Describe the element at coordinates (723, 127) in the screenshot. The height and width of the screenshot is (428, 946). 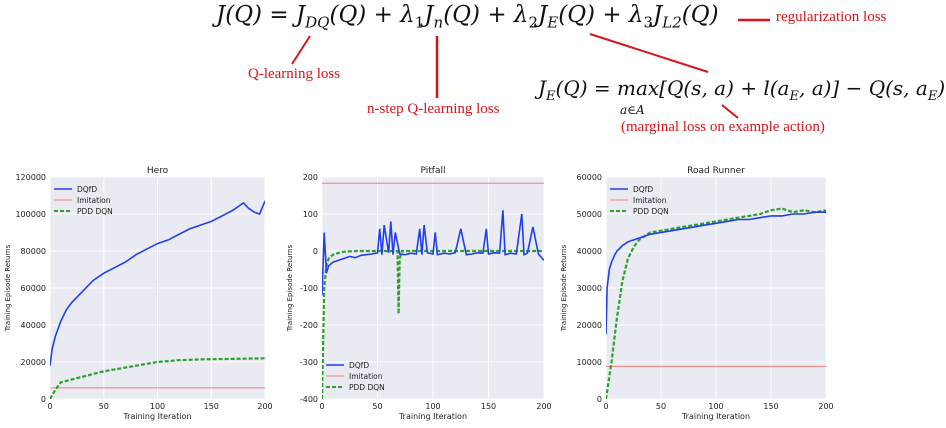
I see `marginal-annotation: (marginal loss on example action)` at that location.